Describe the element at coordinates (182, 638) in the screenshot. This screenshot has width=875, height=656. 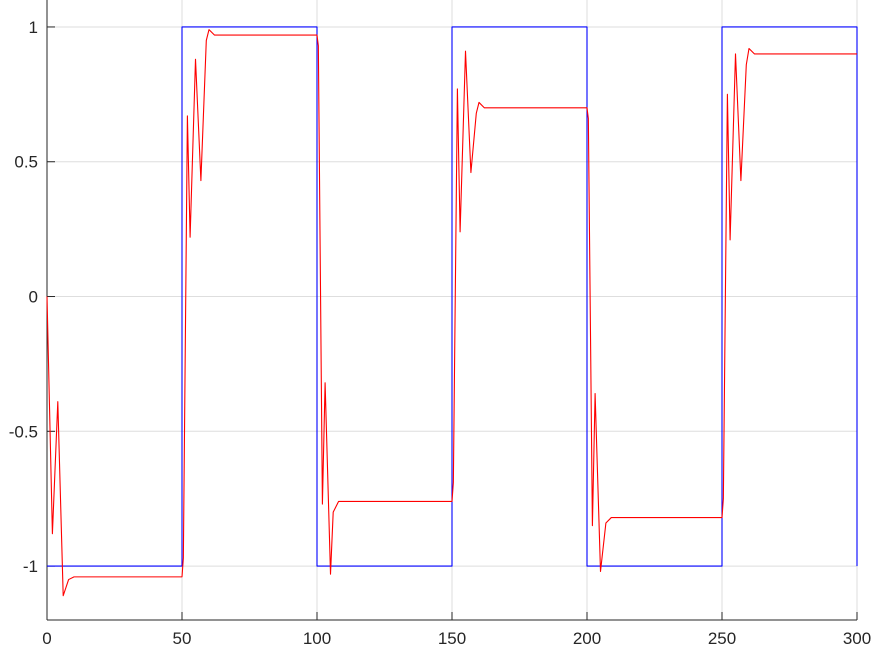
I see `x-tick-label: 50` at that location.